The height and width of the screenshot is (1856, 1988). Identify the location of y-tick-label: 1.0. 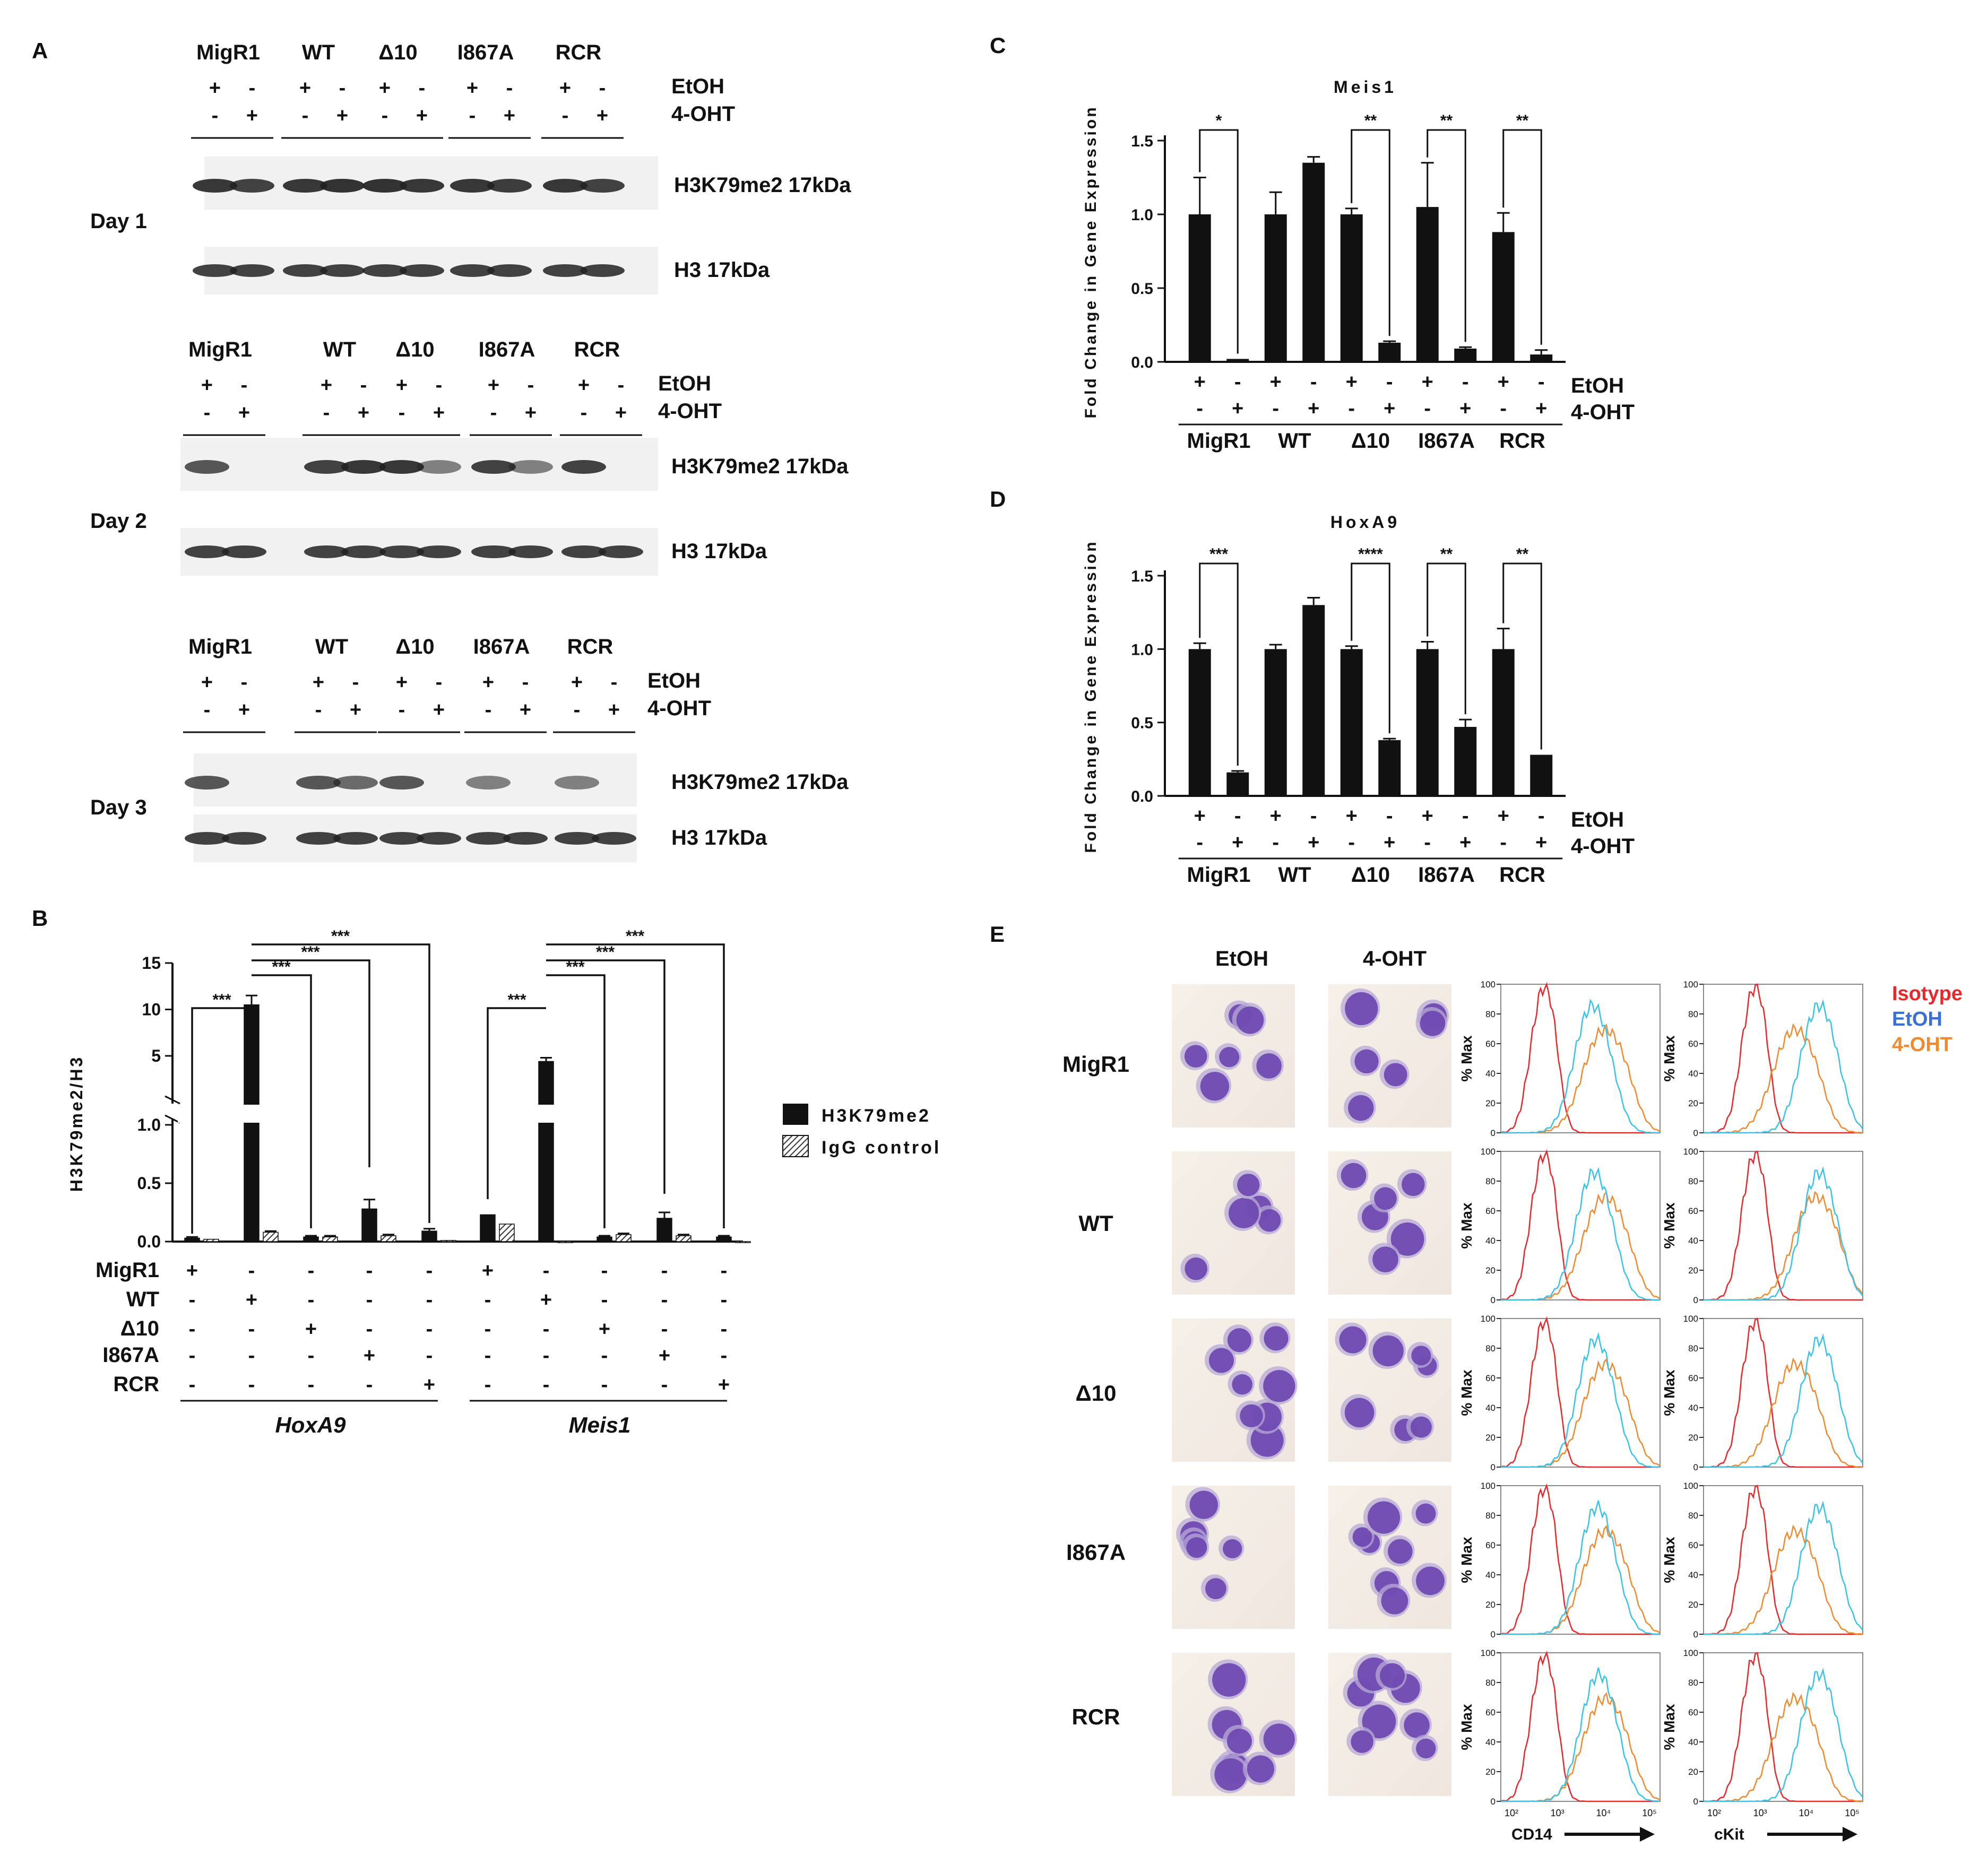
(1142, 215).